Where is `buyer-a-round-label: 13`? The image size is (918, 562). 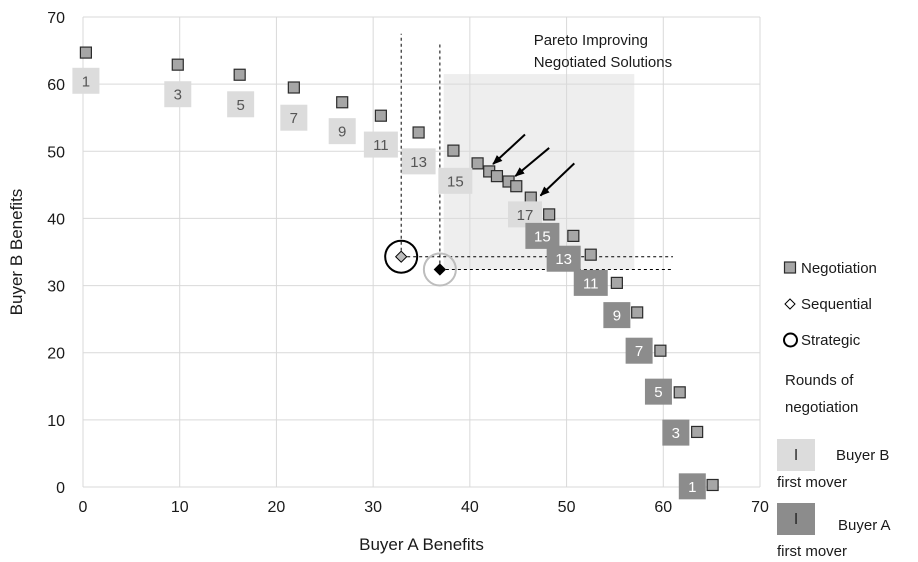 buyer-a-round-label: 13 is located at coordinates (563, 259).